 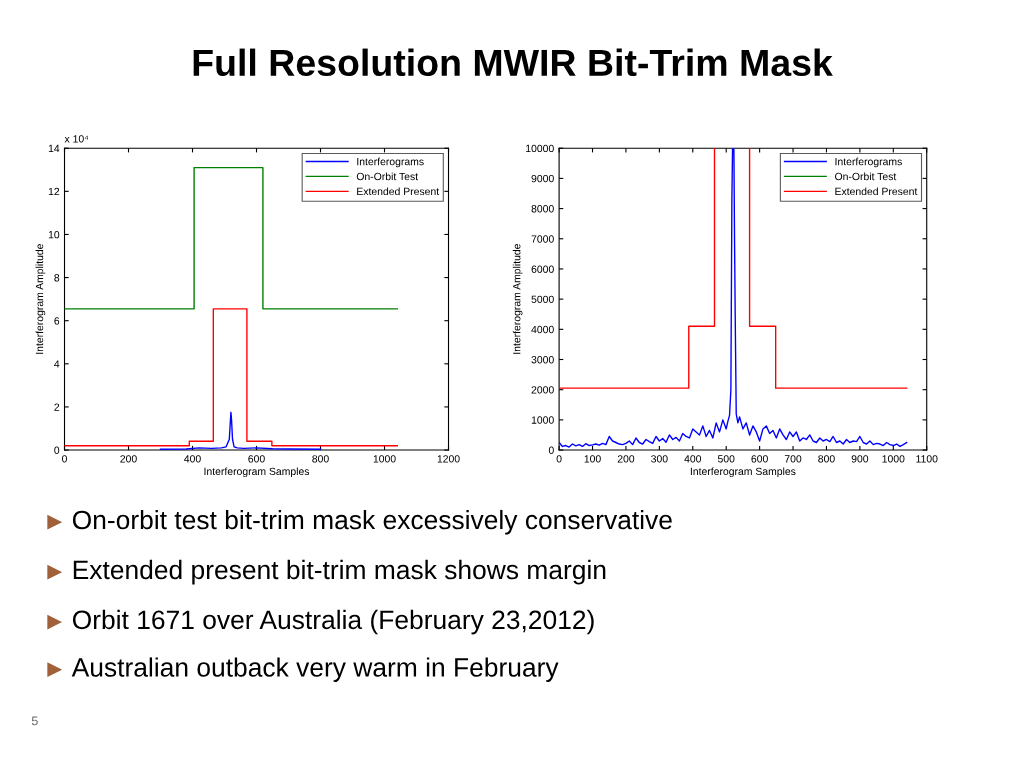 I want to click on y-tick-label: 7000, so click(x=542, y=239).